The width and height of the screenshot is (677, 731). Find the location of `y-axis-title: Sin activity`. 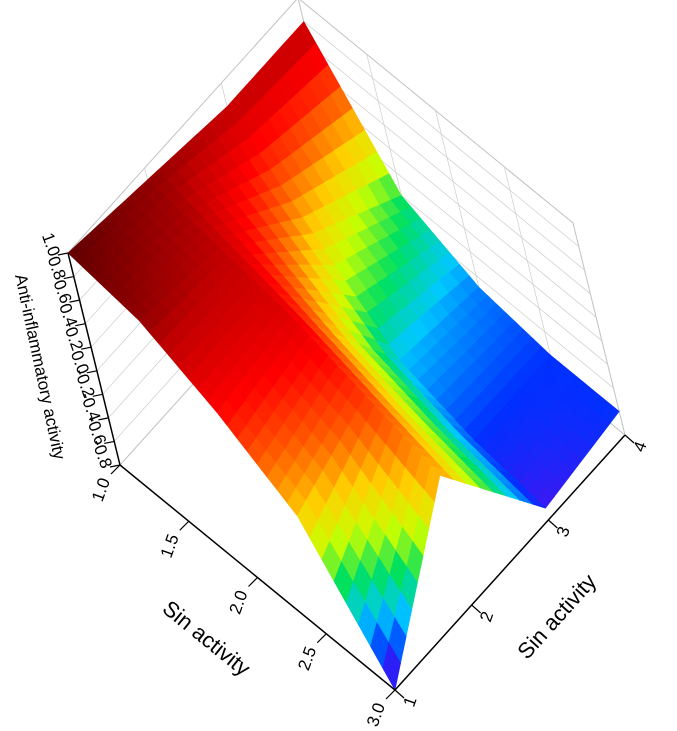

y-axis-title: Sin activity is located at coordinates (556, 616).